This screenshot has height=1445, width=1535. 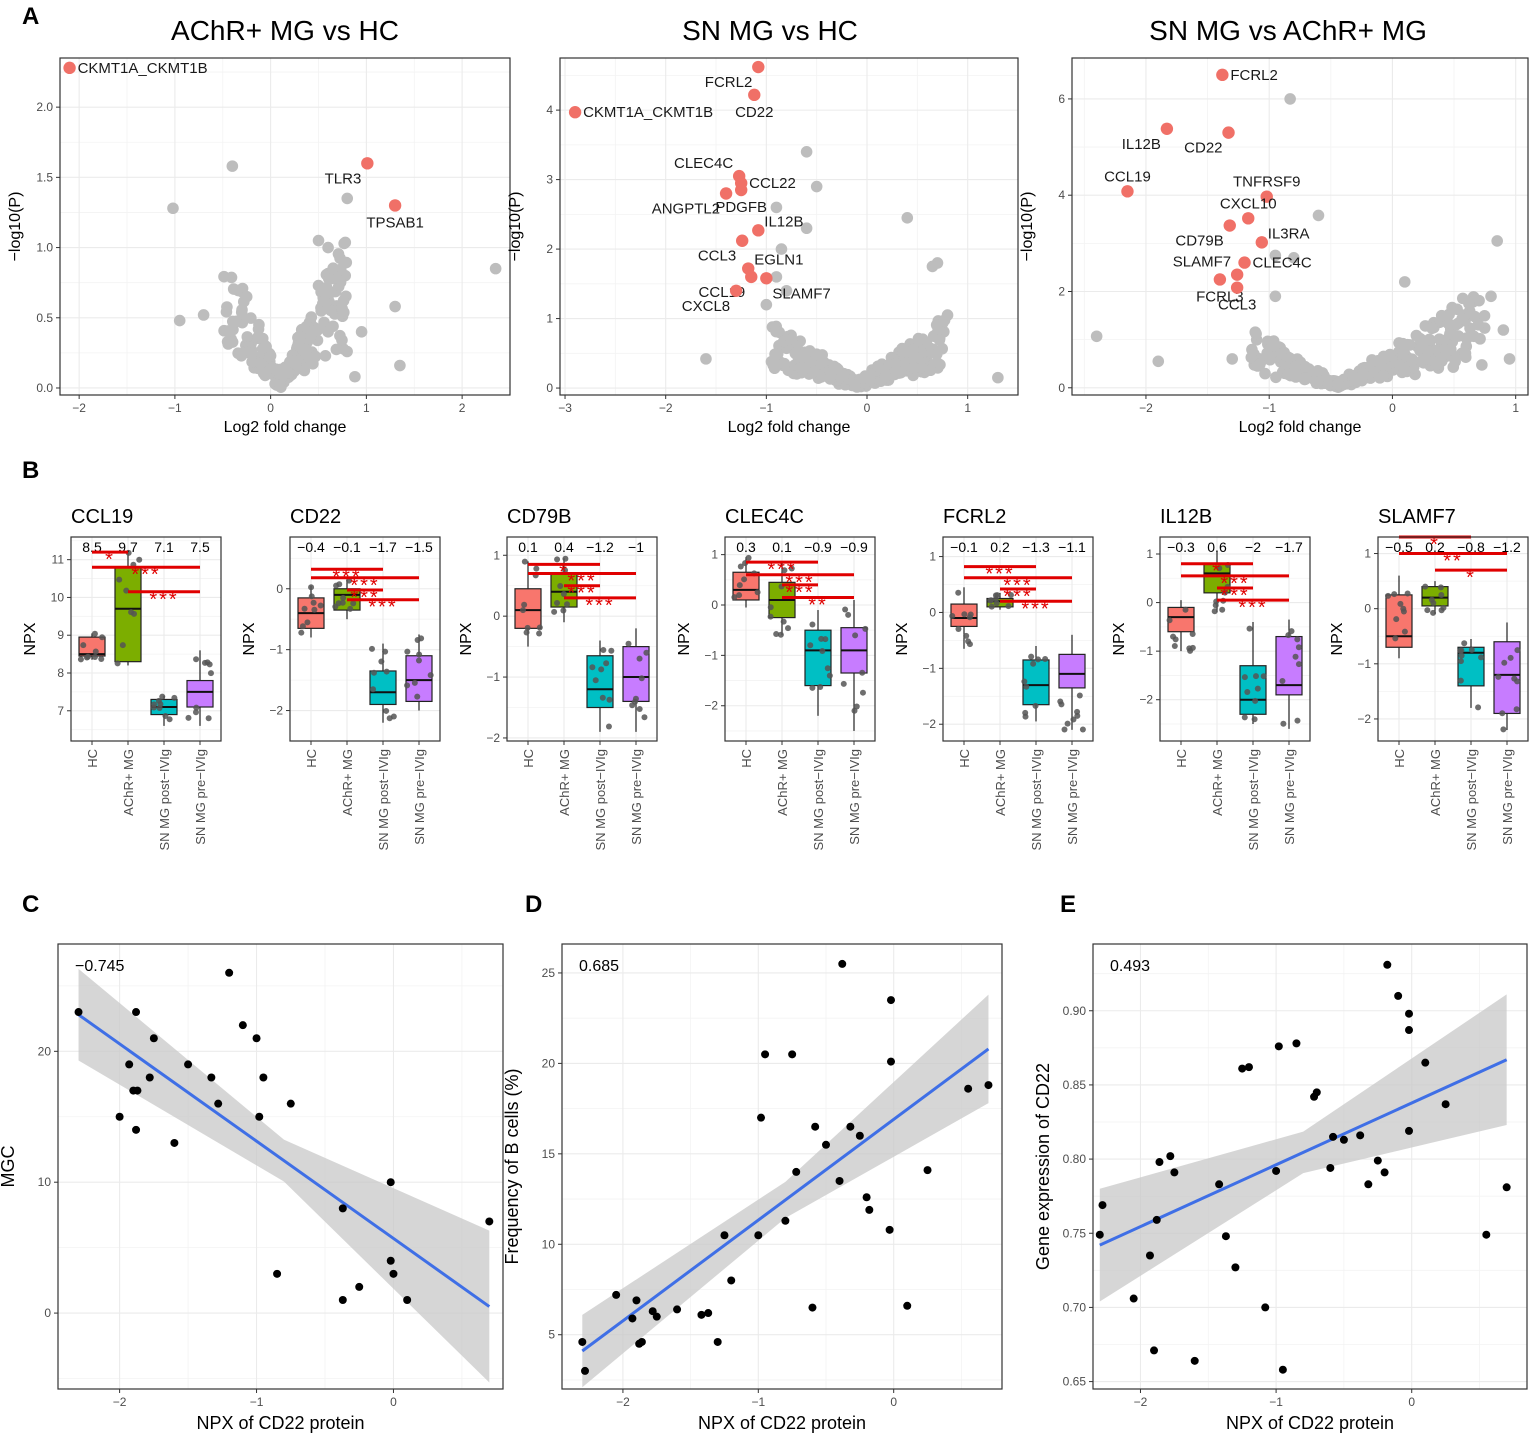 I want to click on volcano-point-label: ANGPTL2, so click(x=686, y=208).